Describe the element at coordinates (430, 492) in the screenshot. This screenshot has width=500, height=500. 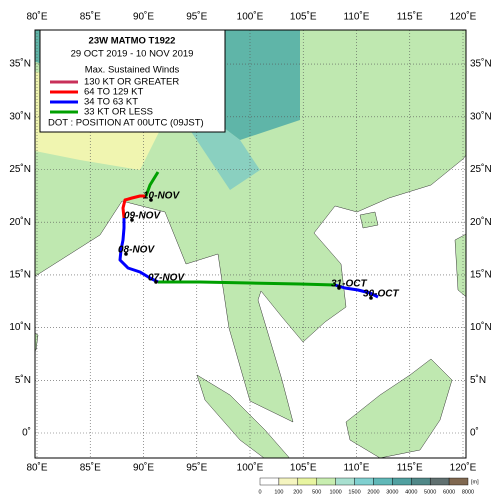
I see `colorbar-label: 5000` at that location.